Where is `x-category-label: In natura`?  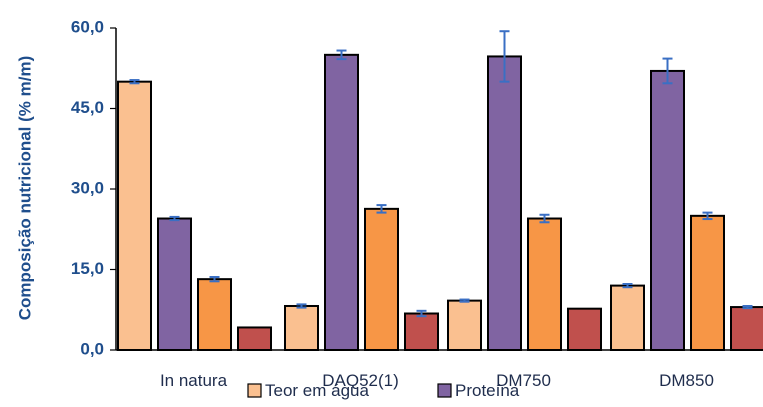 x-category-label: In natura is located at coordinates (194, 380).